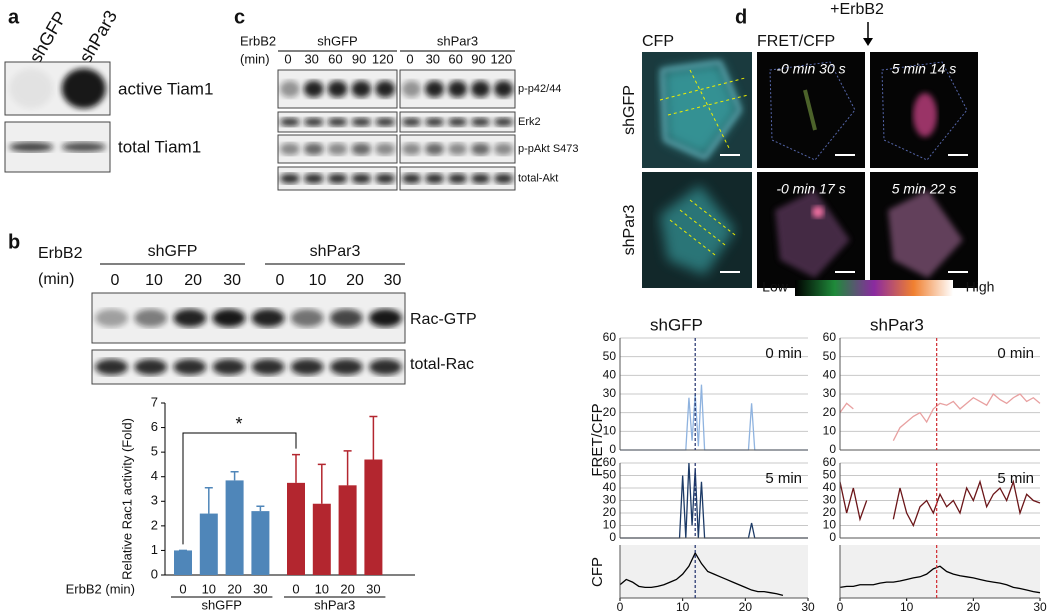  Describe the element at coordinates (980, 287) in the screenshot. I see `colorbar-label: High` at that location.